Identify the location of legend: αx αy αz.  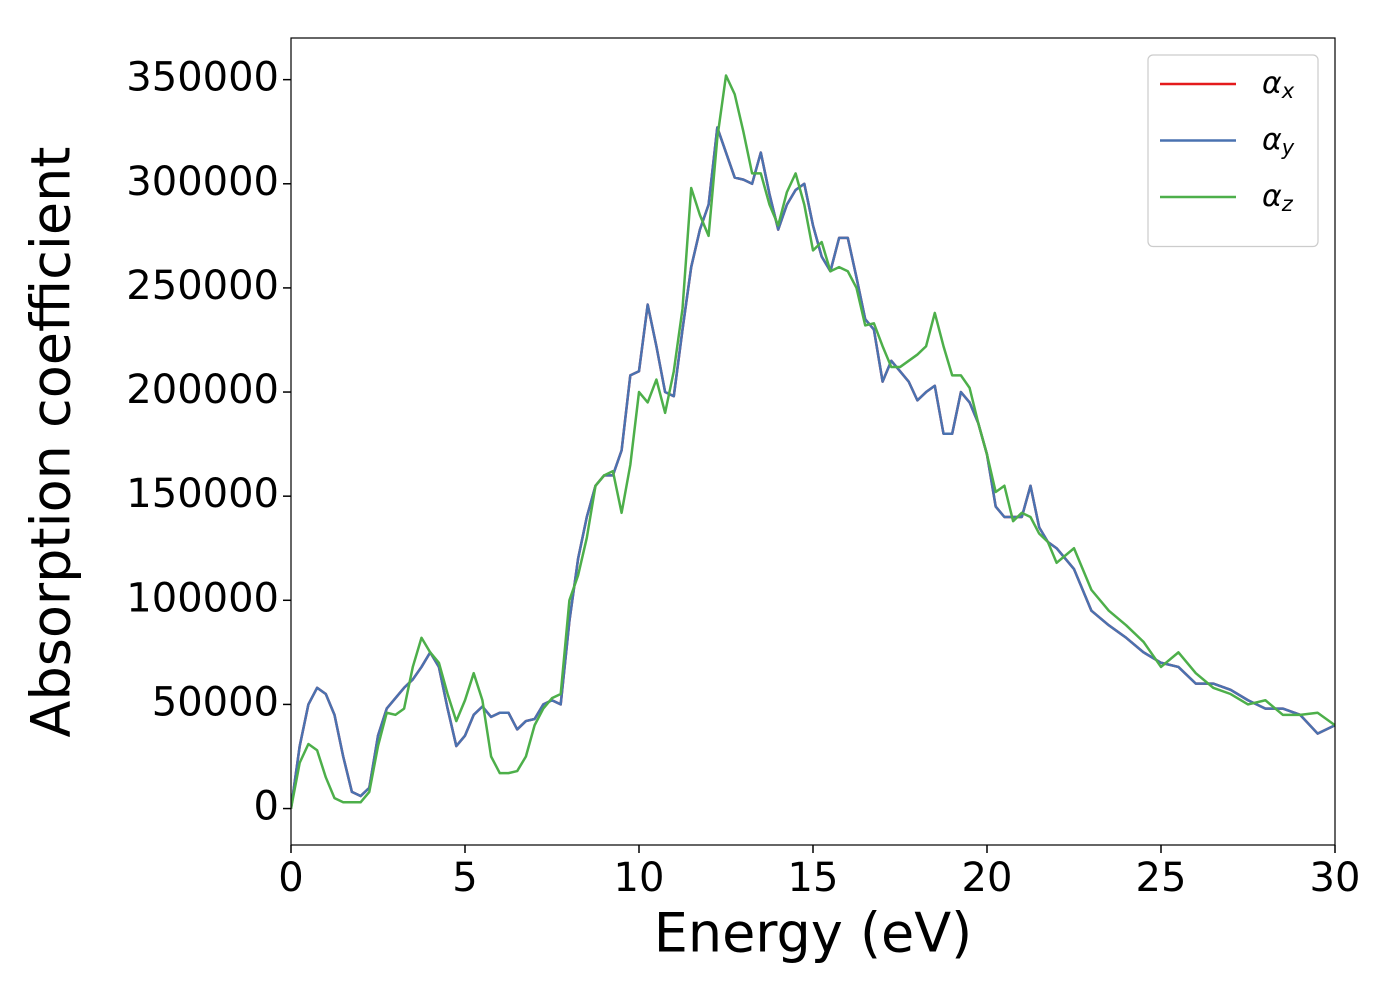
(1233, 151).